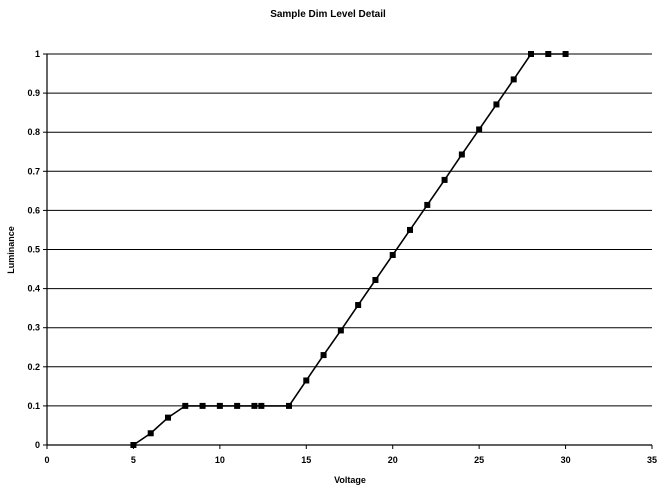 The image size is (657, 489). Describe the element at coordinates (350, 480) in the screenshot. I see `x-axis-label: Voltage` at that location.